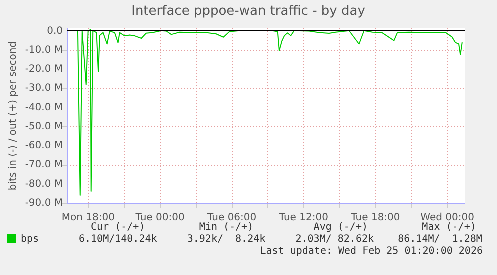  Describe the element at coordinates (375, 218) in the screenshot. I see `x-tick-label: Tue 18:00` at that location.